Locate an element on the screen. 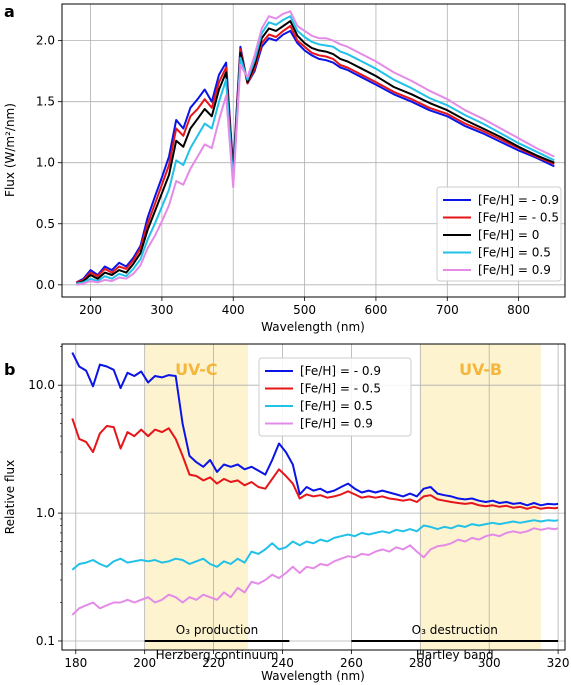 This screenshot has height=685, width=571. panel-b-legend-label-3: [Fe/H] = 0.9 is located at coordinates (336, 424).